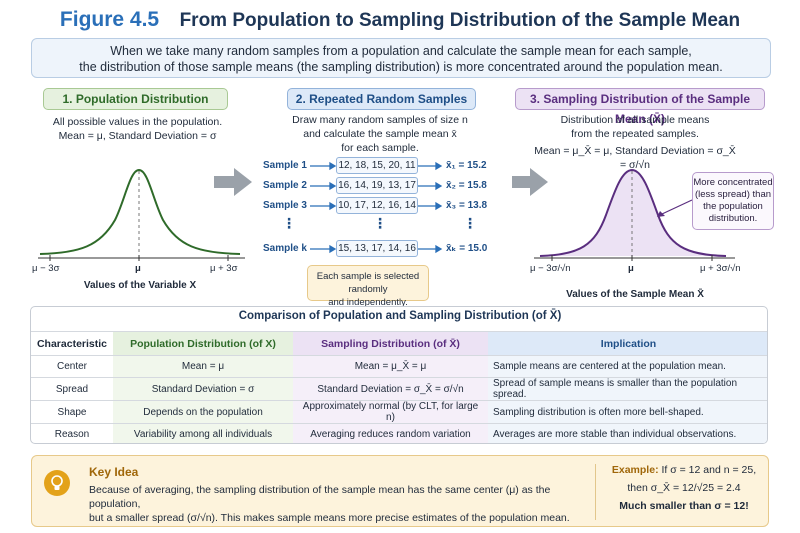 The height and width of the screenshot is (533, 800). Describe the element at coordinates (285, 185) in the screenshot. I see `sample-2-label: Sample 2` at that location.